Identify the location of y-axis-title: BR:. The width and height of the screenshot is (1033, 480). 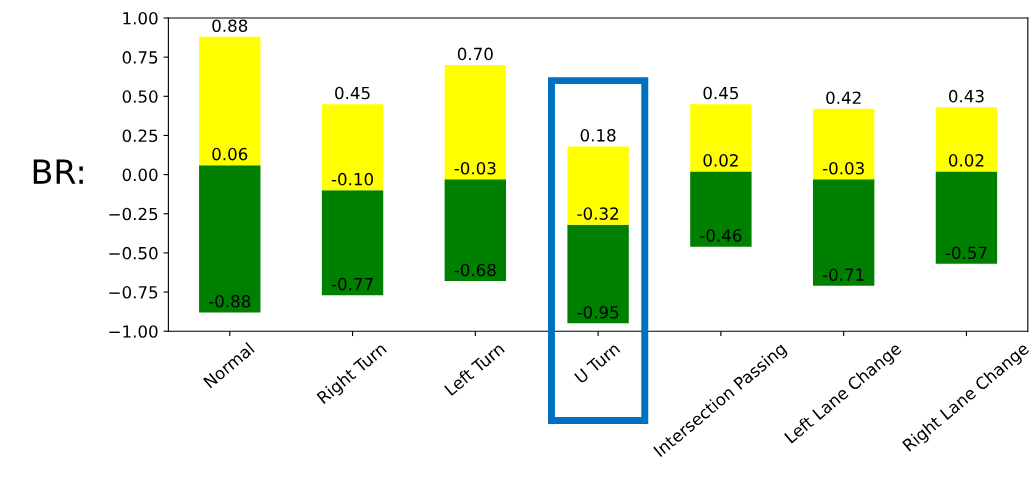
(58, 171).